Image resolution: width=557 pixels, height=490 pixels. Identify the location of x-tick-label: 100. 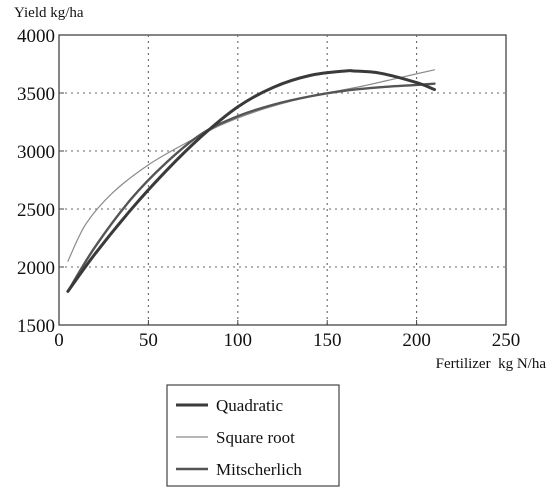
(238, 340).